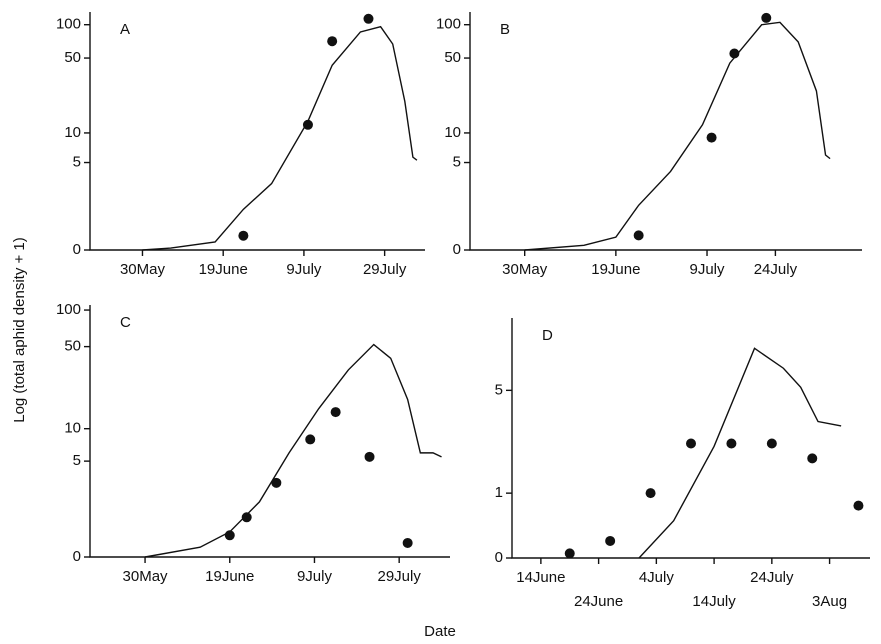  I want to click on x-tick-label: 3Aug, so click(829, 601).